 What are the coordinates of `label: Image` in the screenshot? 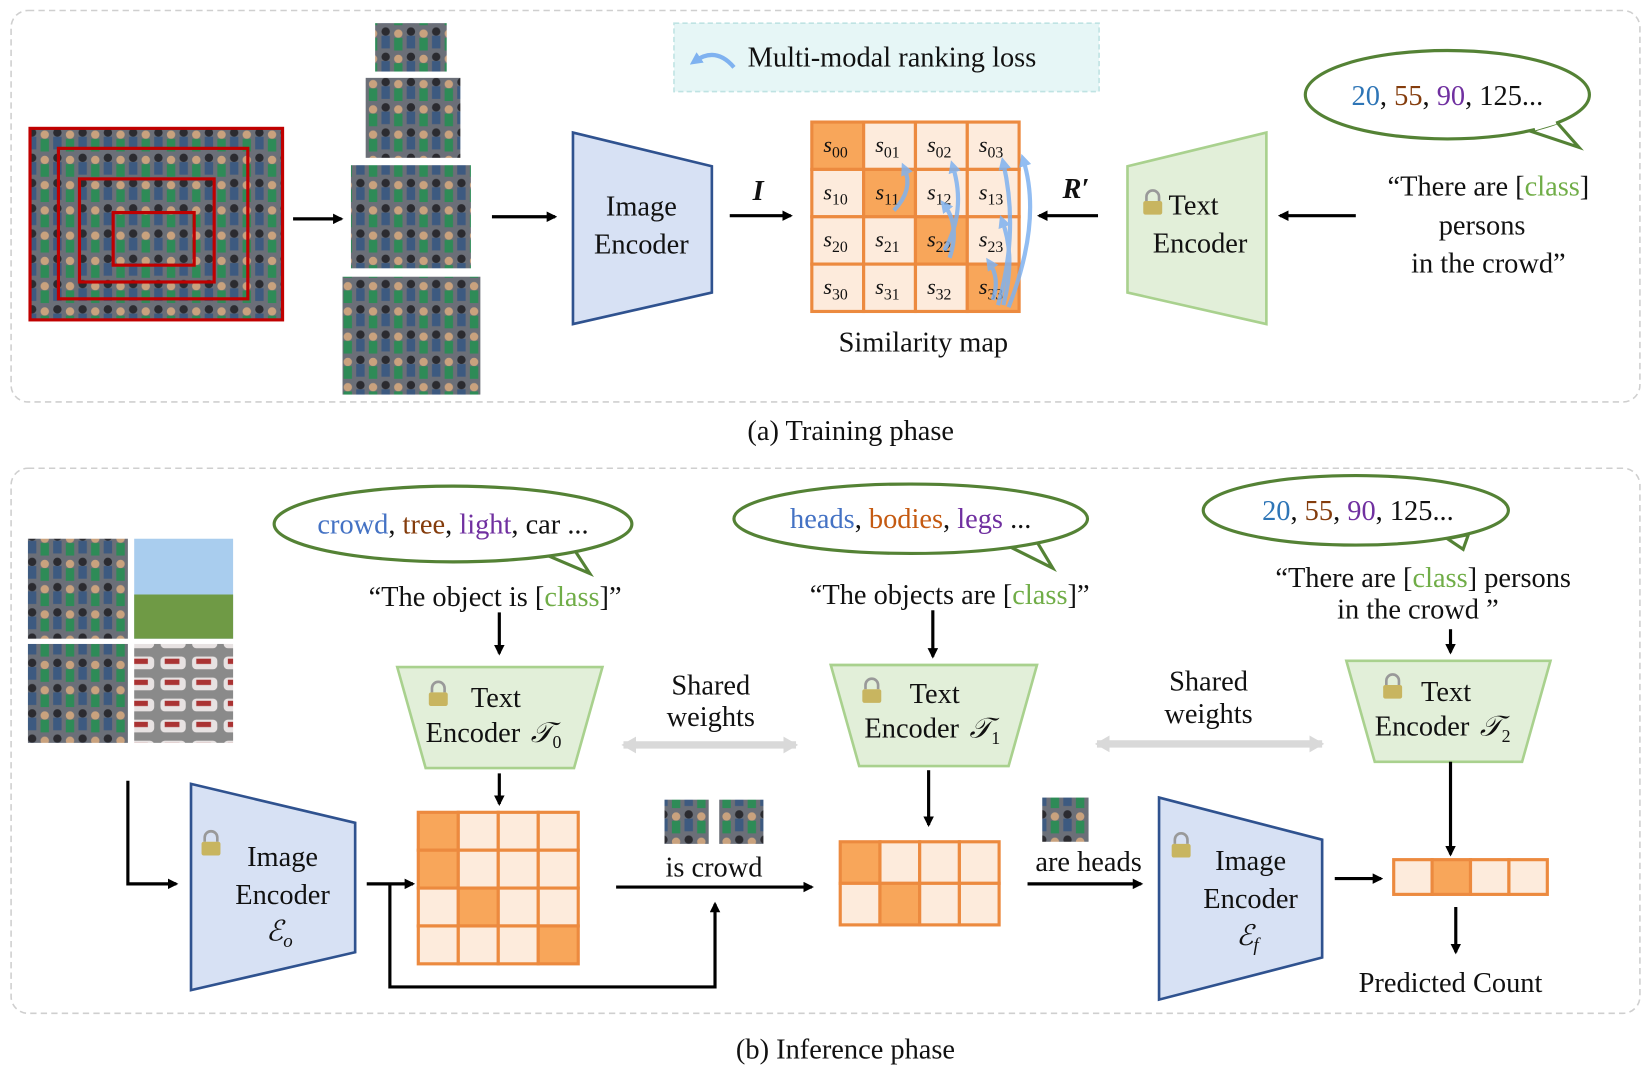 It's located at (641, 207).